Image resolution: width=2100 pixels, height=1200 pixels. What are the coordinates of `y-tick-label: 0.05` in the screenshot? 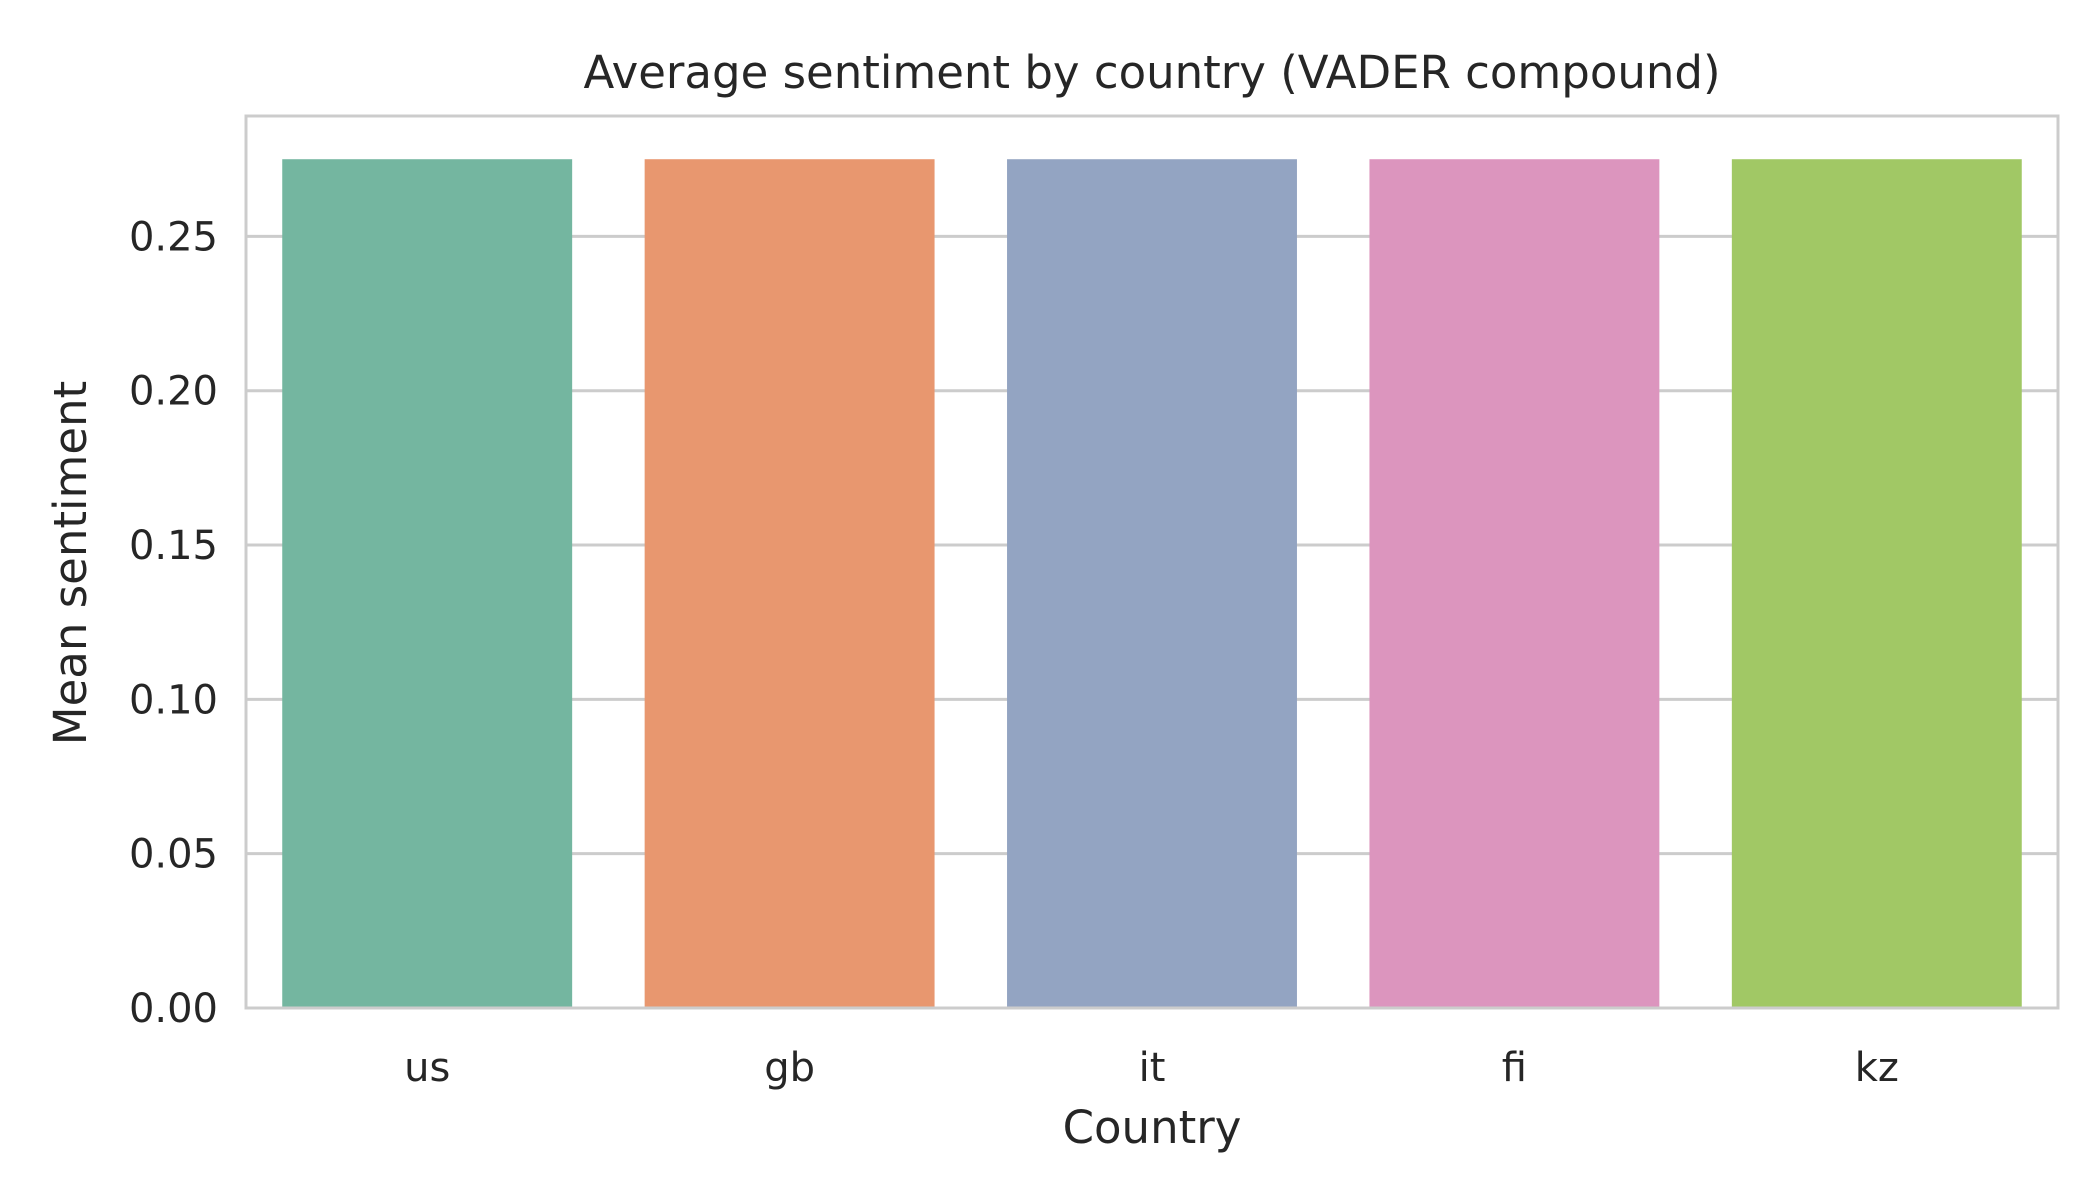 It's located at (173, 855).